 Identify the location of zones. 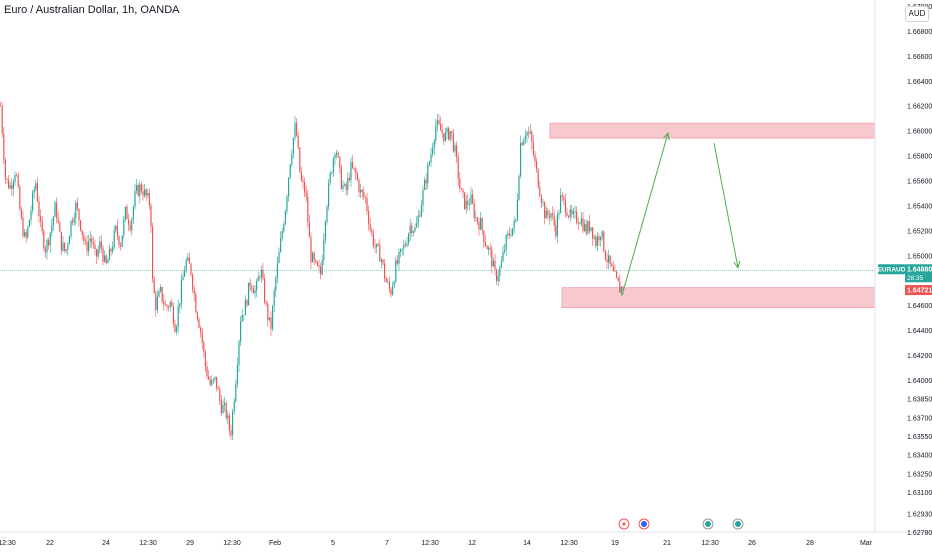
(712, 215).